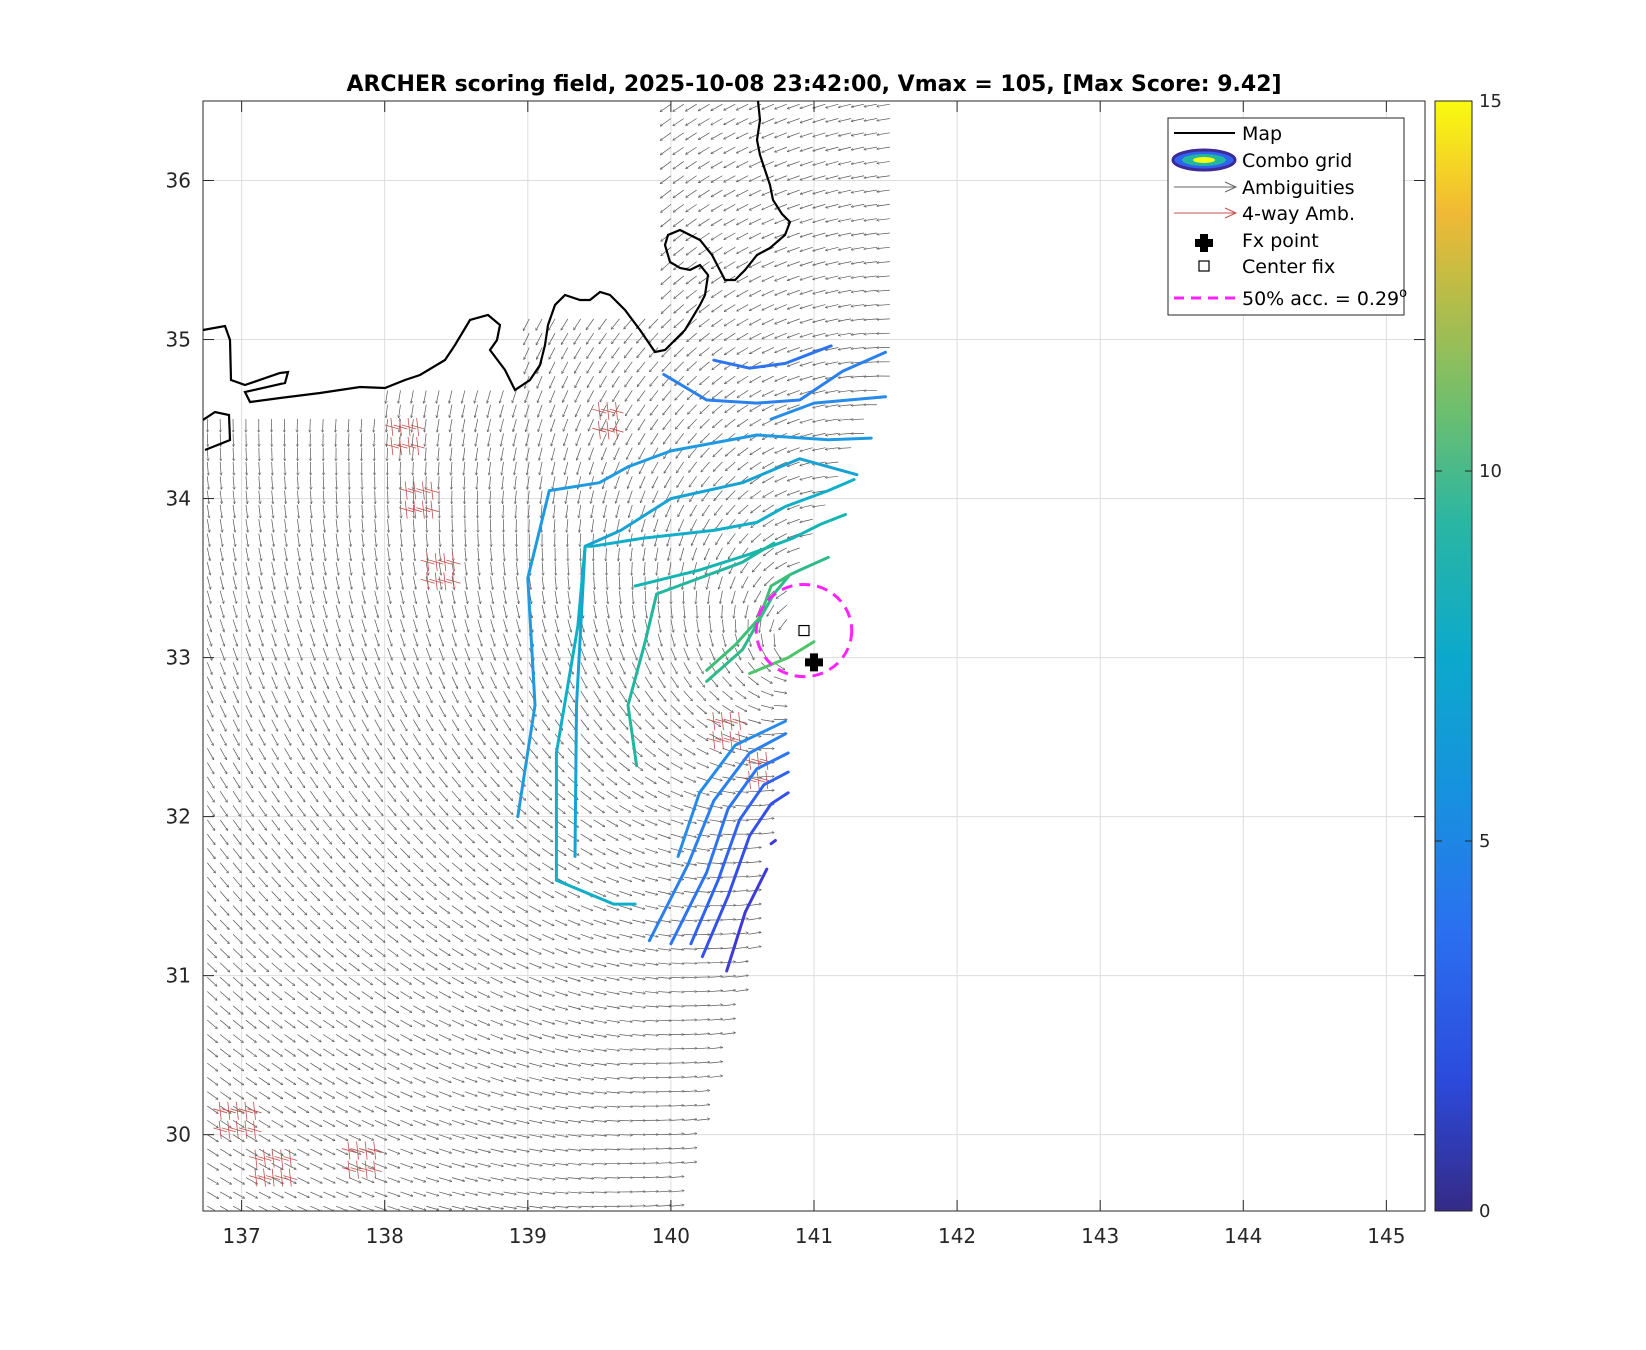  What do you see at coordinates (1490, 471) in the screenshot?
I see `colorbar-tick-label: 10` at bounding box center [1490, 471].